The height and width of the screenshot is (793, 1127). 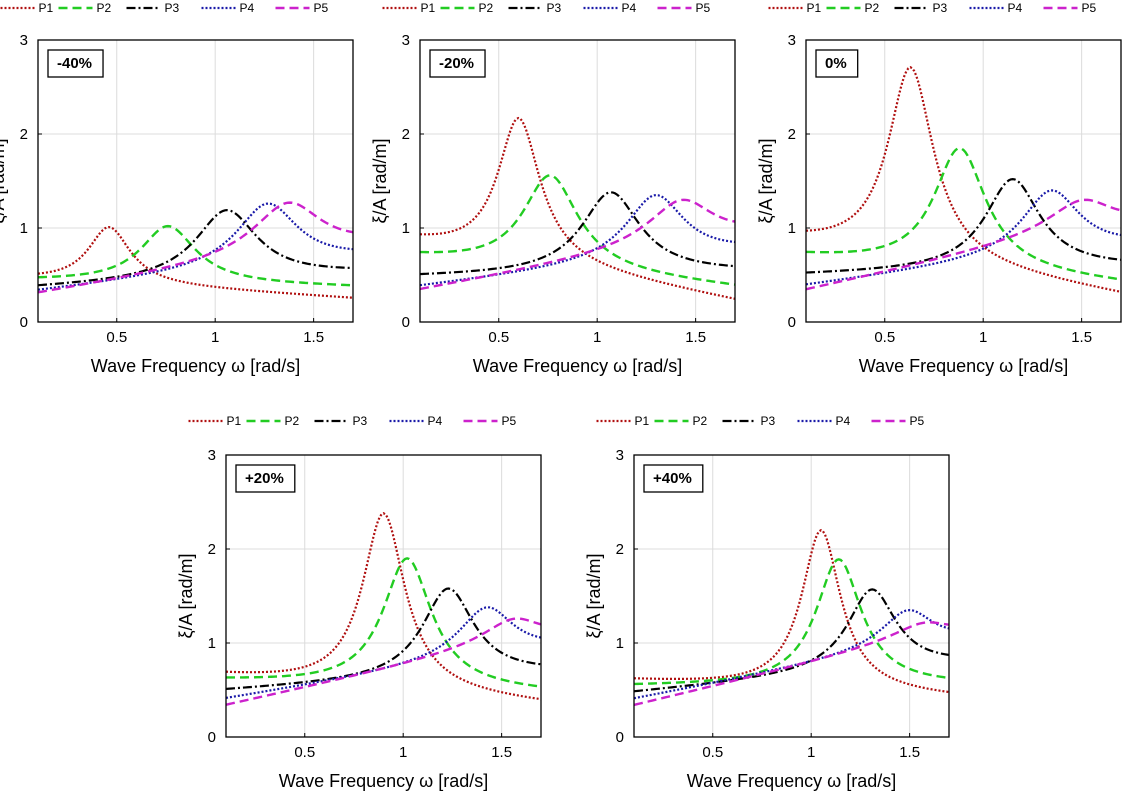 What do you see at coordinates (264, 478) in the screenshot?
I see `panel-label: +20%` at bounding box center [264, 478].